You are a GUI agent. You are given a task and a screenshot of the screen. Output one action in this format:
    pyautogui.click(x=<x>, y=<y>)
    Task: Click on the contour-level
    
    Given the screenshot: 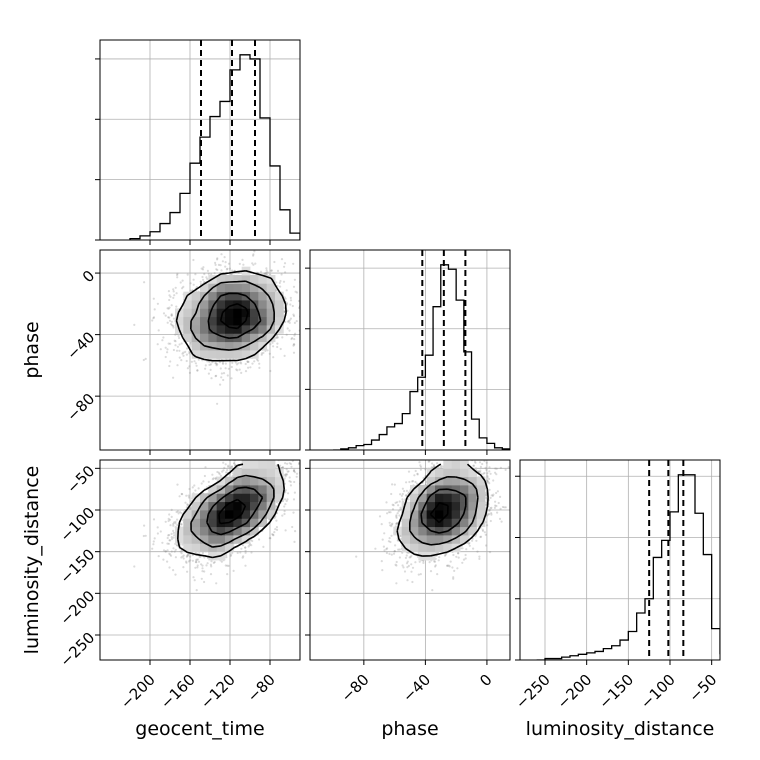 What is the action you would take?
    pyautogui.click(x=234, y=315)
    